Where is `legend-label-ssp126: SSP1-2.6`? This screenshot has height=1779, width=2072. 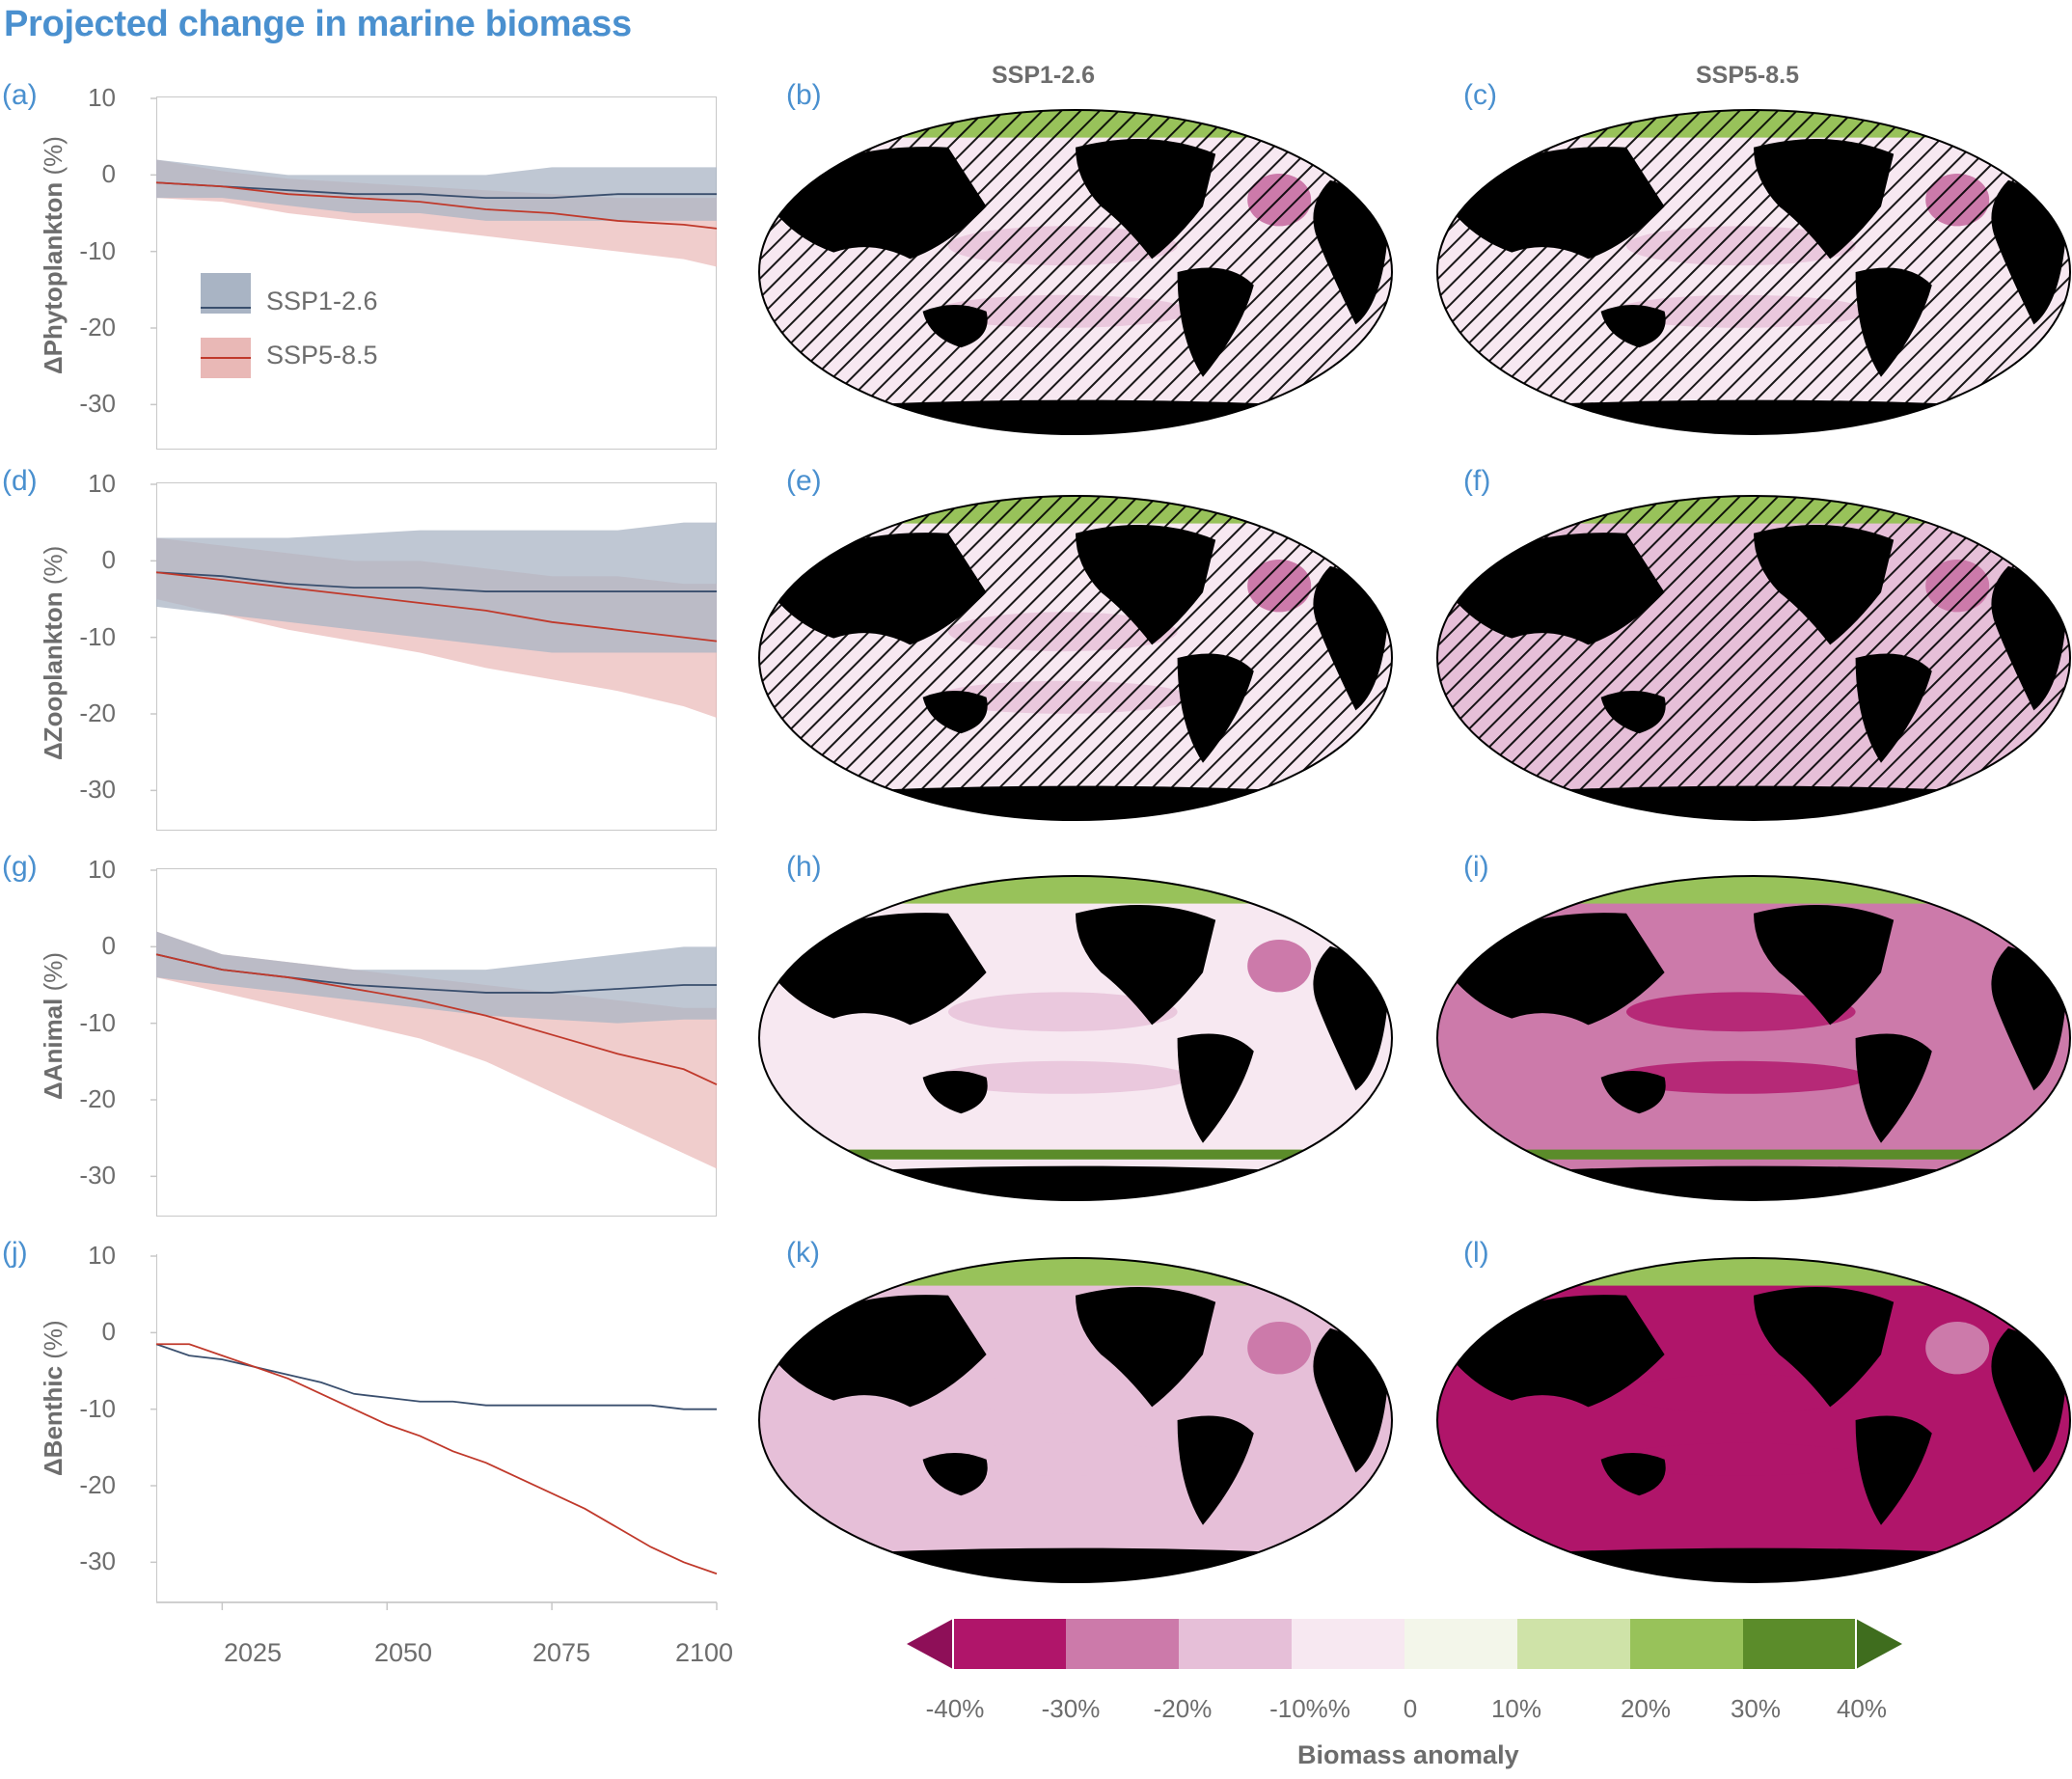
legend-label-ssp126: SSP1-2.6 is located at coordinates (322, 301).